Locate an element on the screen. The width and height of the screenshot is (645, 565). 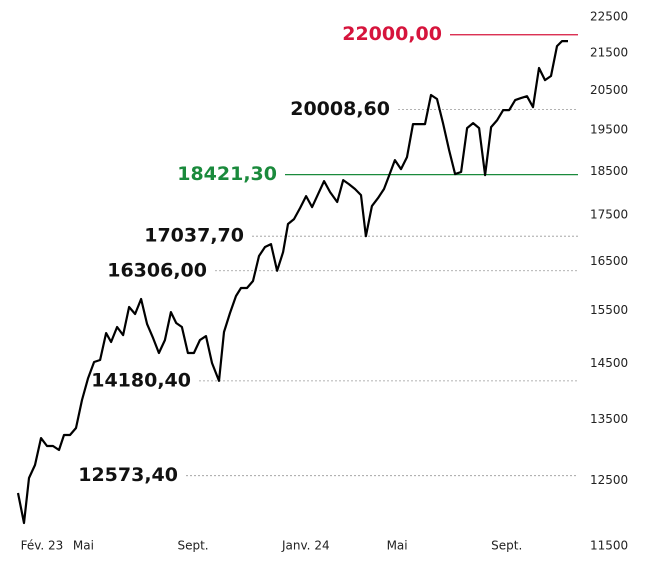
y-tick-label: 18500 is located at coordinates (609, 171).